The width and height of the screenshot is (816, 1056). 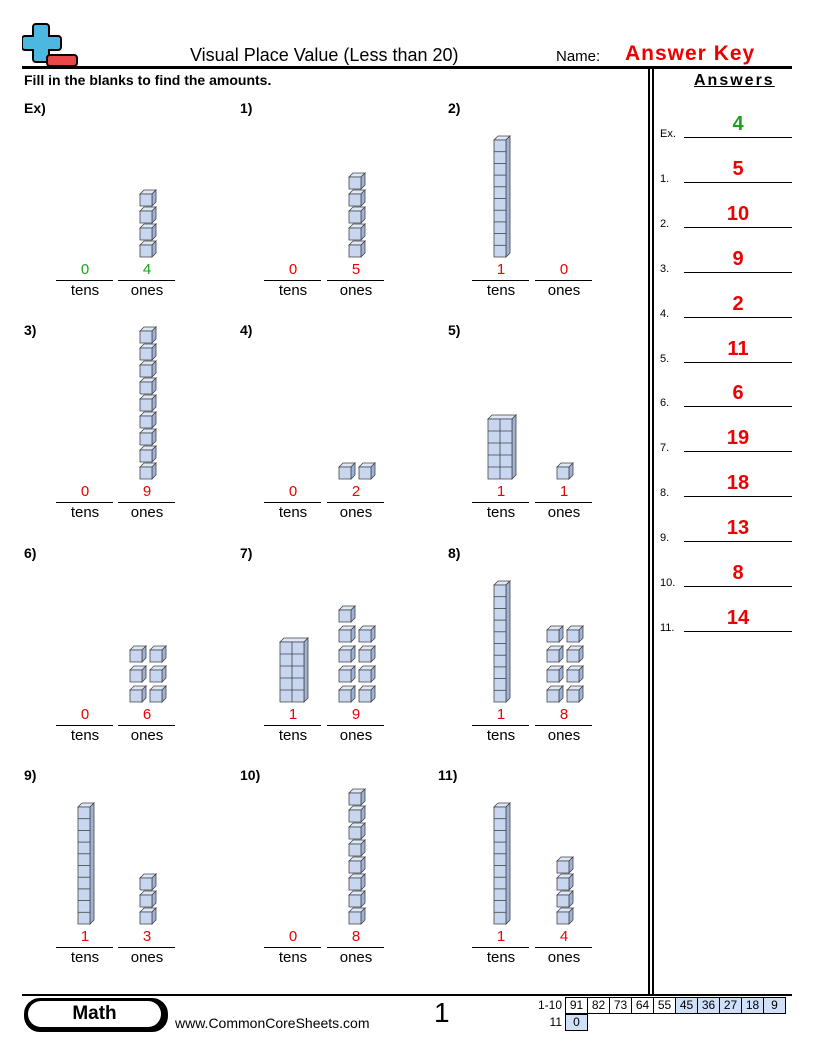 I want to click on ones-answer: 1, so click(x=564, y=491).